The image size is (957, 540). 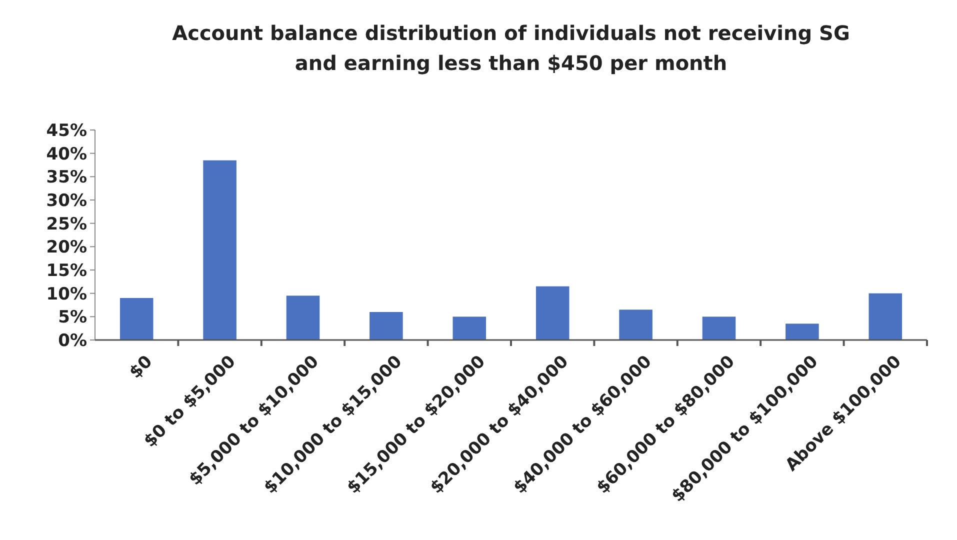 What do you see at coordinates (66, 270) in the screenshot?
I see `y-tick-label: 15%` at bounding box center [66, 270].